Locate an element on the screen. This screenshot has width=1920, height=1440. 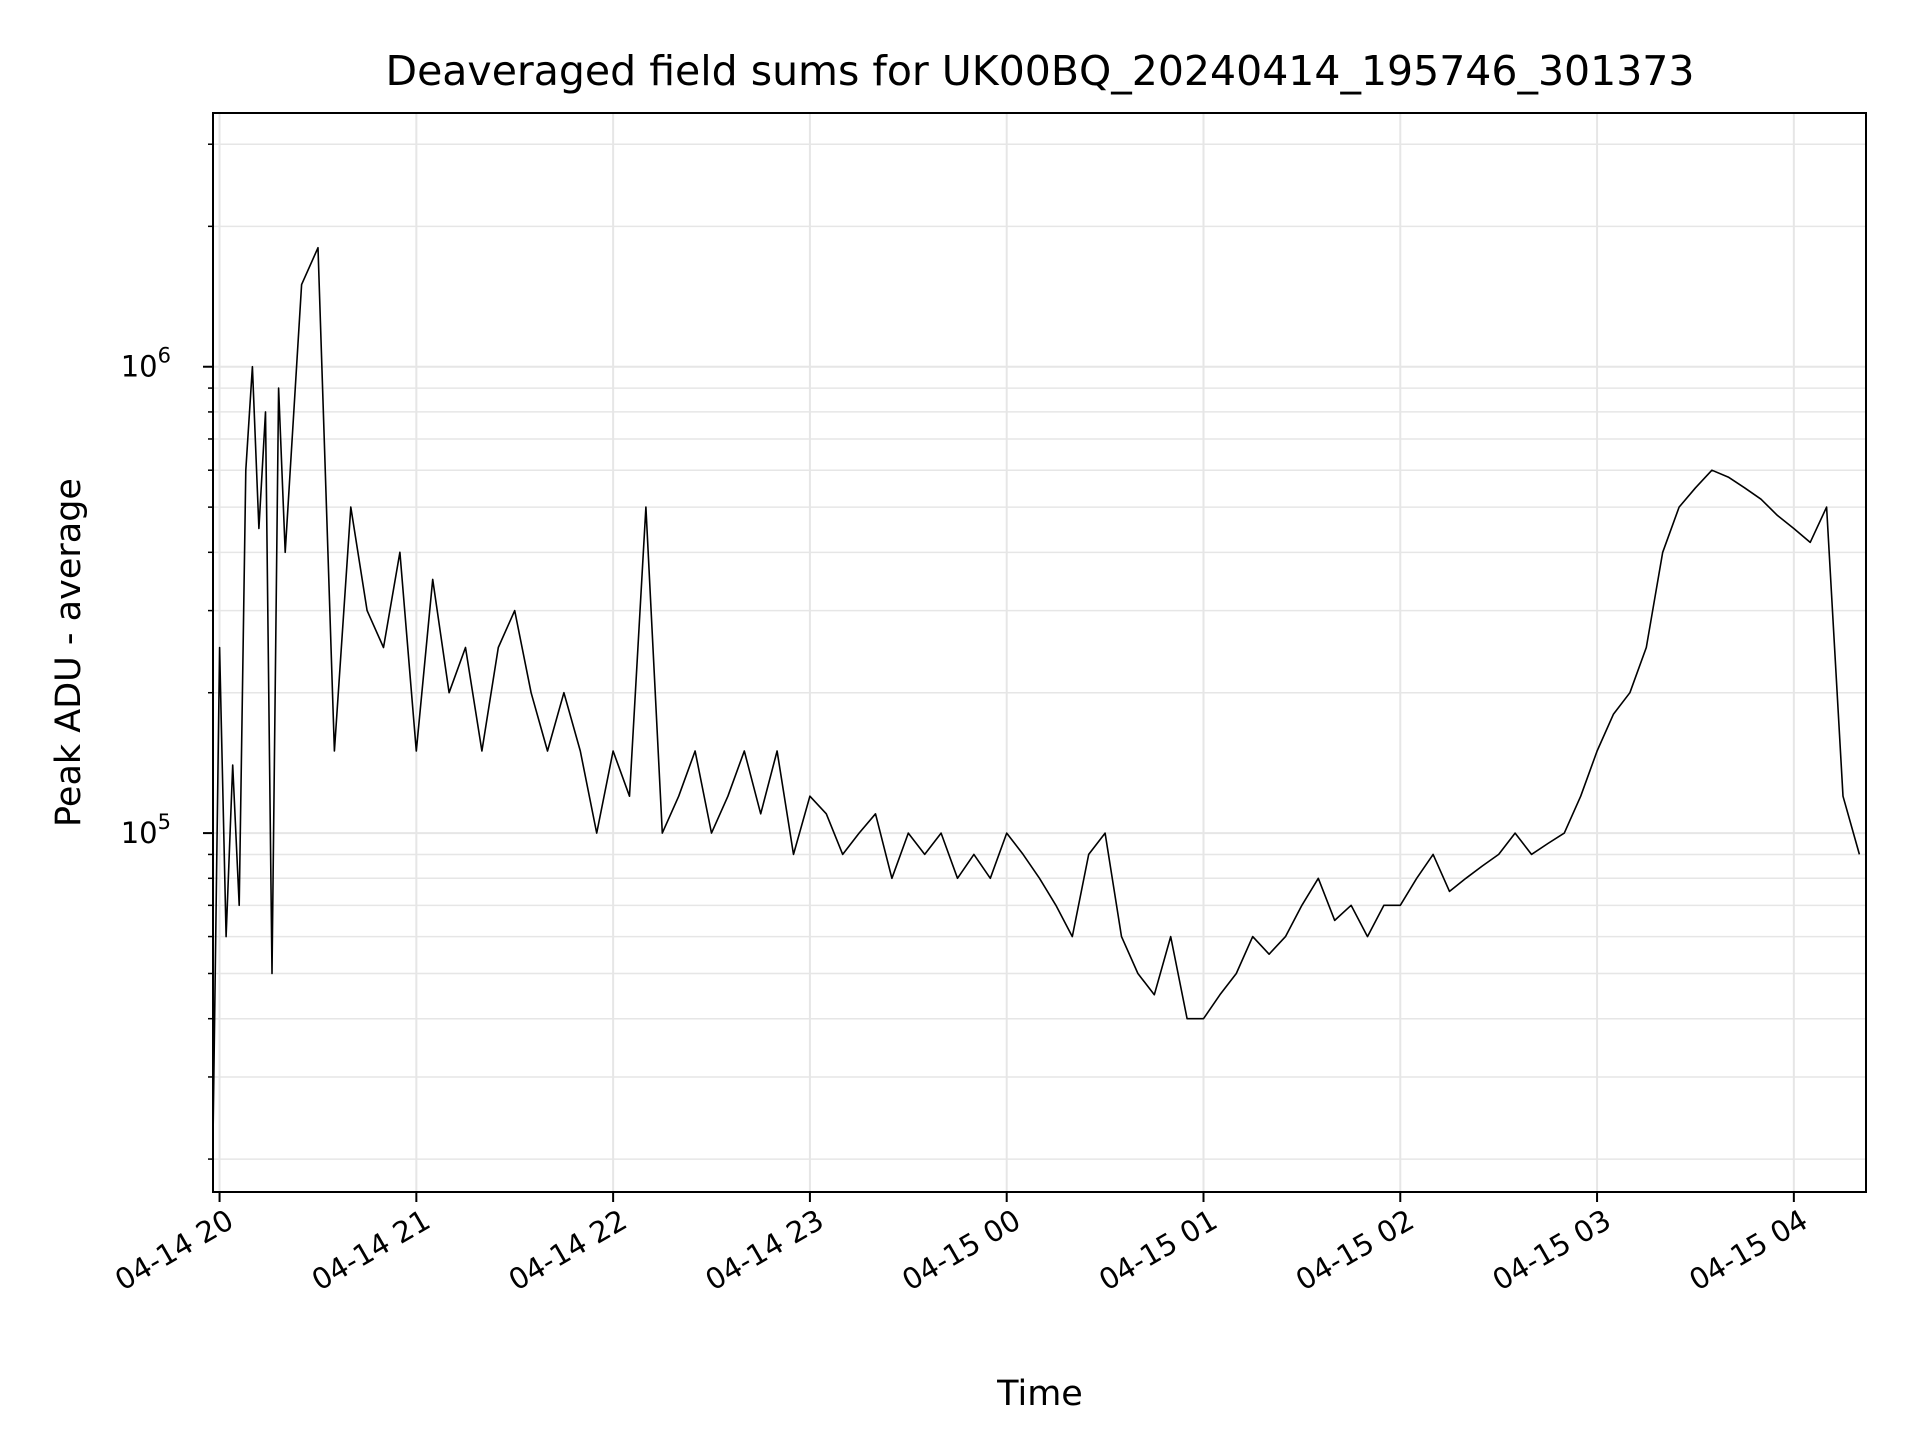
y-tick-label: 10⁵ is located at coordinates (146, 830).